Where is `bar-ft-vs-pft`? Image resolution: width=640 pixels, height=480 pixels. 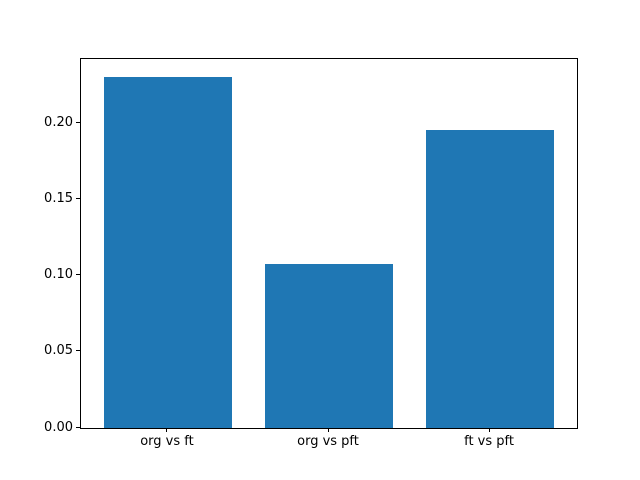
bar-ft-vs-pft is located at coordinates (490, 278).